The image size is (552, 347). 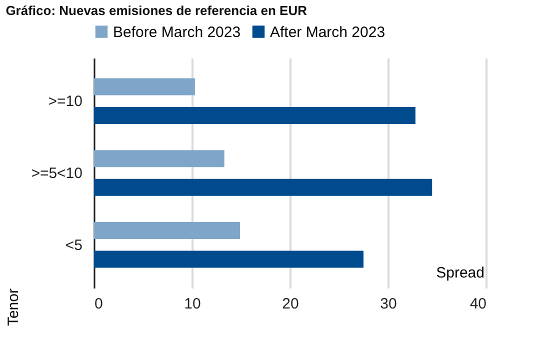 What do you see at coordinates (56, 173) in the screenshot?
I see `y-tick-label: >=5<10` at bounding box center [56, 173].